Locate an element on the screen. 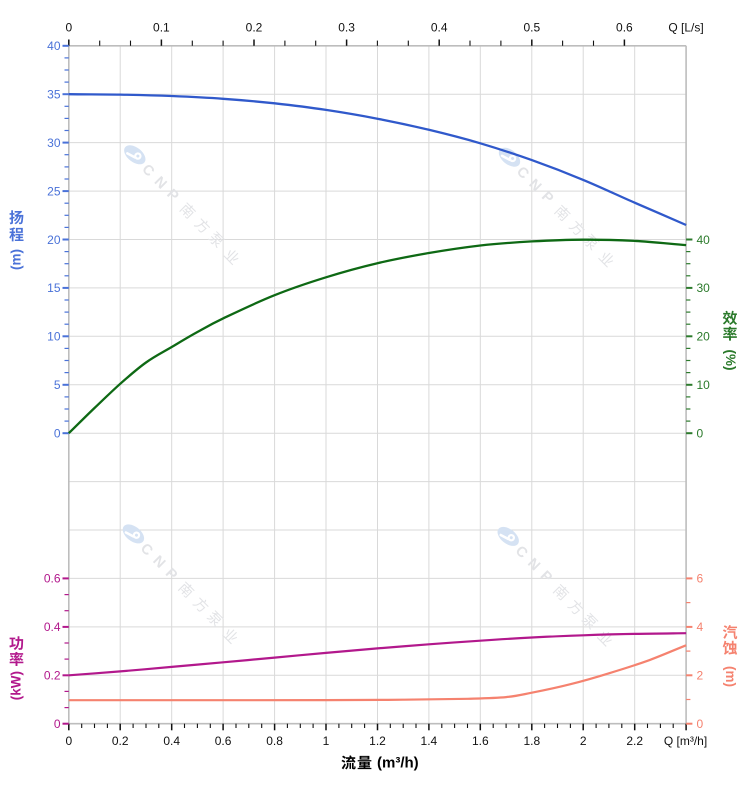 This screenshot has height=802, width=752. svg-text: 0.3 is located at coordinates (346, 27).